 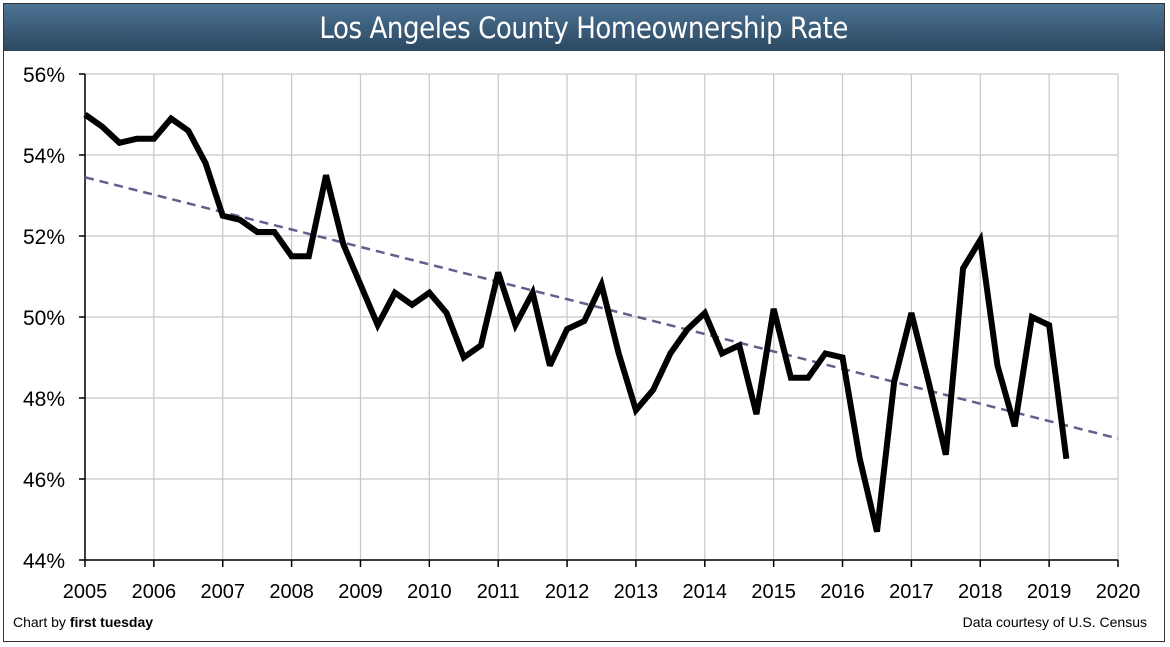 What do you see at coordinates (44, 75) in the screenshot?
I see `y-tick-label: 56%` at bounding box center [44, 75].